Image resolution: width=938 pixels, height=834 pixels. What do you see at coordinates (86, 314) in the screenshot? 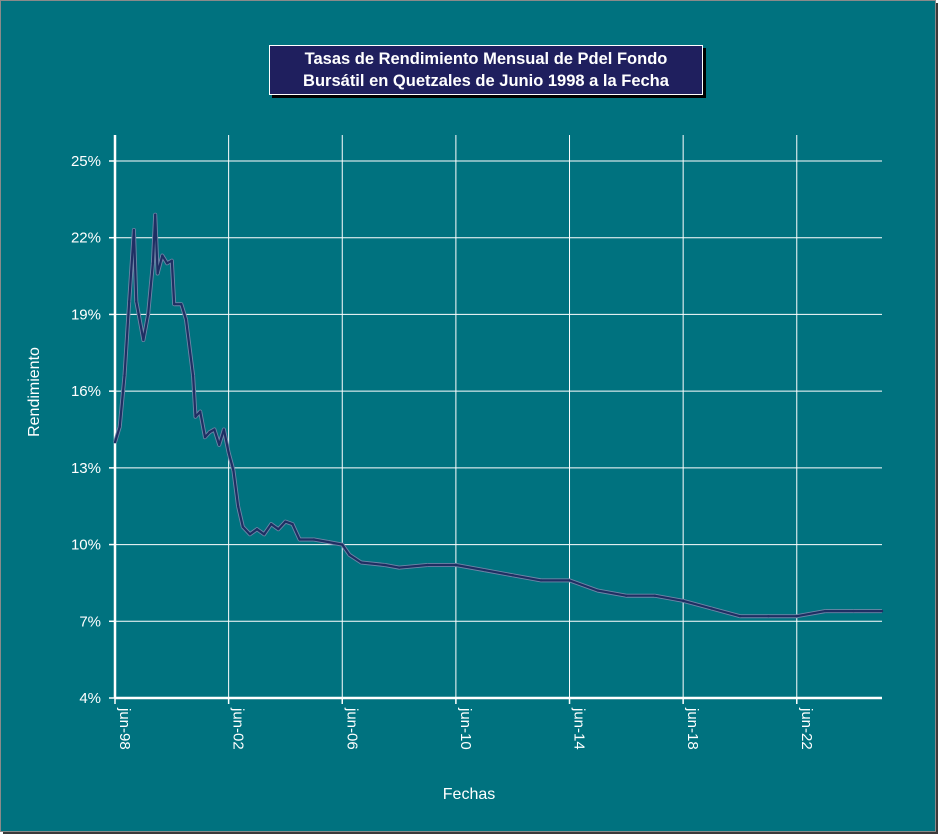
I see `y-tick-label: 19%` at bounding box center [86, 314].